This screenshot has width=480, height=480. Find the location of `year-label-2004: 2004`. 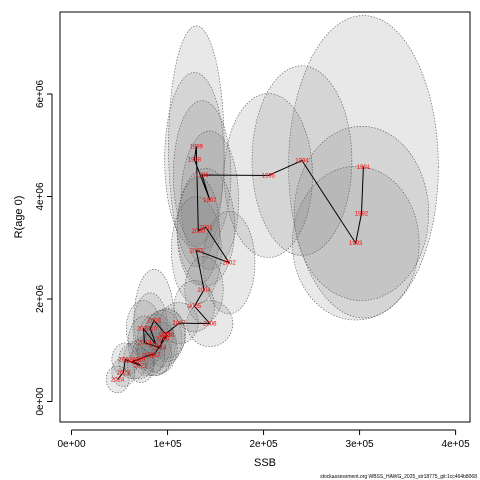

year-label-2004: 2004 is located at coordinates (204, 291).